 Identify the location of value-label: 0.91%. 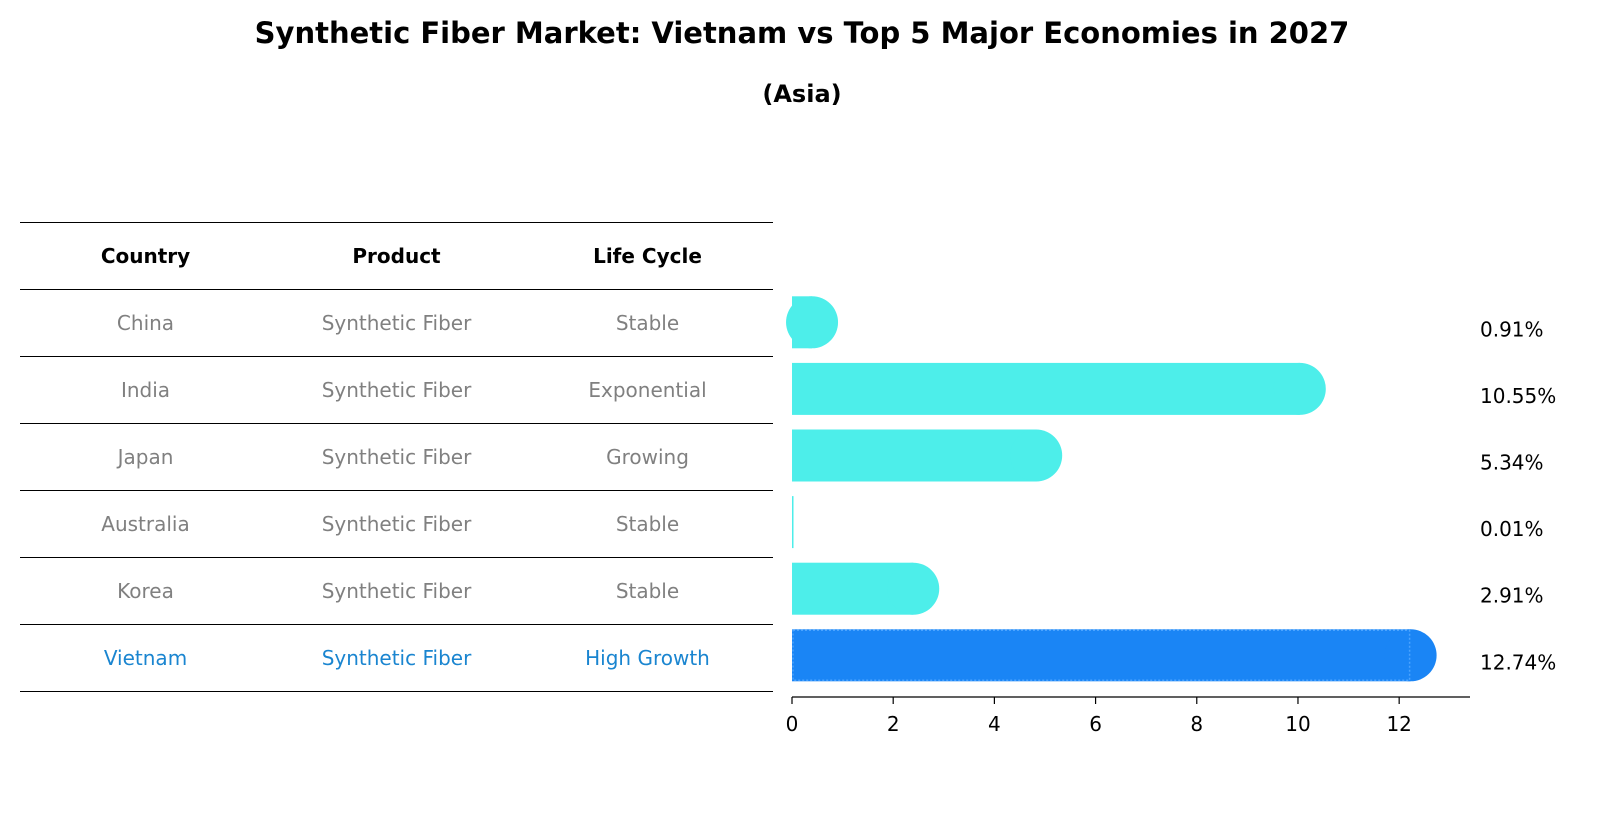
(1512, 329).